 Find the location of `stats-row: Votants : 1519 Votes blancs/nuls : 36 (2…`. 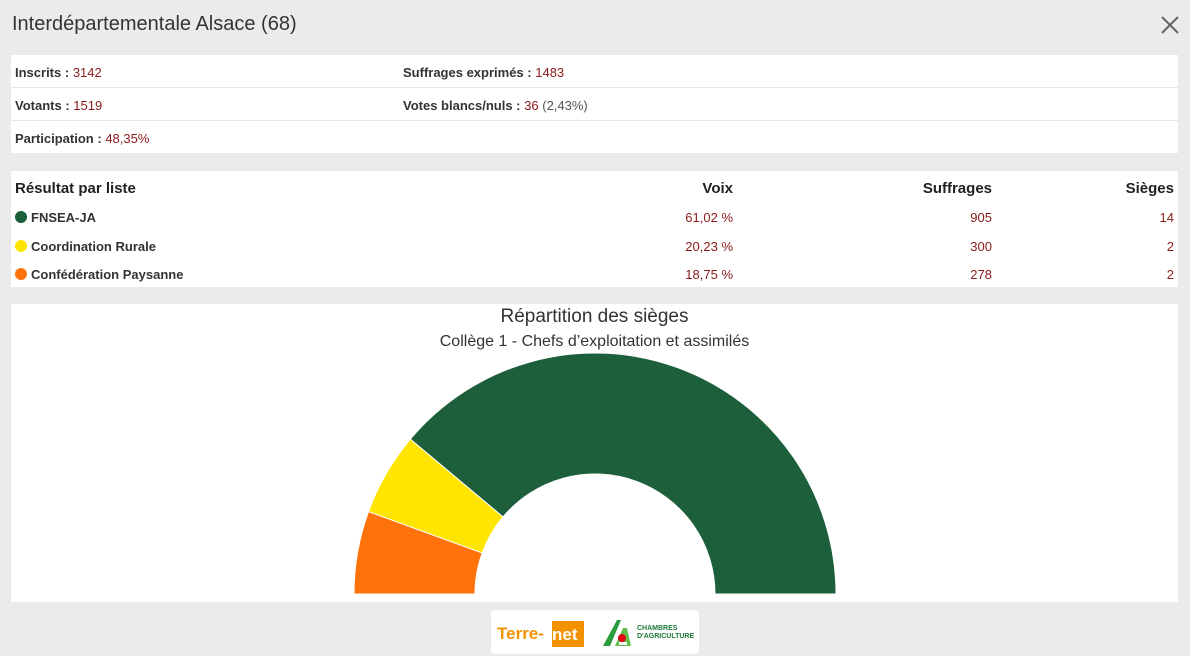

stats-row: Votants : 1519 Votes blancs/nuls : 36 (2… is located at coordinates (594, 104).